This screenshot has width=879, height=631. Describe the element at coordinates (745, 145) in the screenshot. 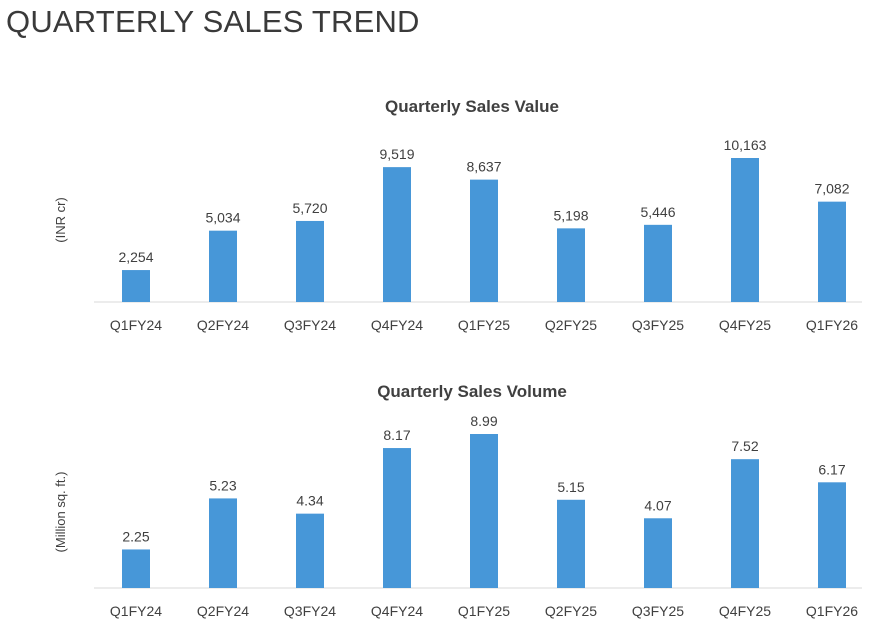

I see `data-label: 10,163` at that location.